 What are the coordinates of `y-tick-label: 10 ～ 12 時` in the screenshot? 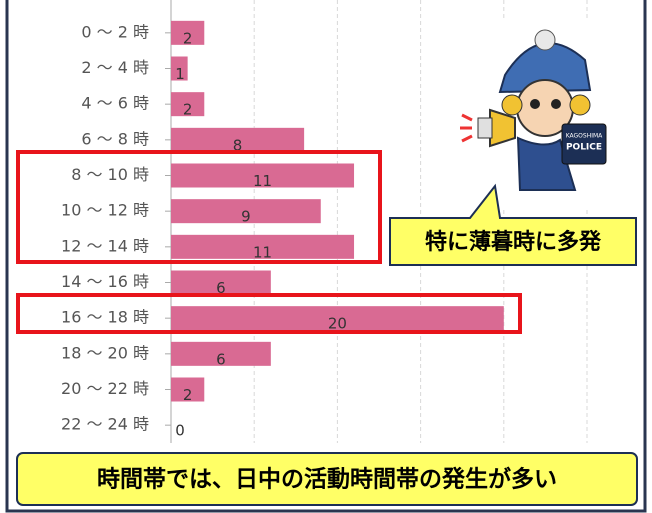 It's located at (105, 210).